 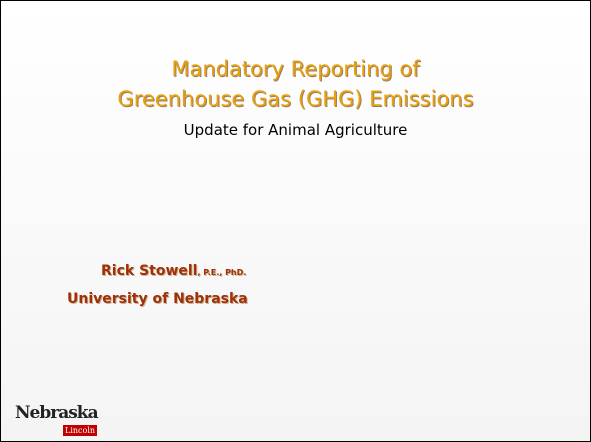 What do you see at coordinates (80, 430) in the screenshot?
I see `logo-sub: Lincoln` at bounding box center [80, 430].